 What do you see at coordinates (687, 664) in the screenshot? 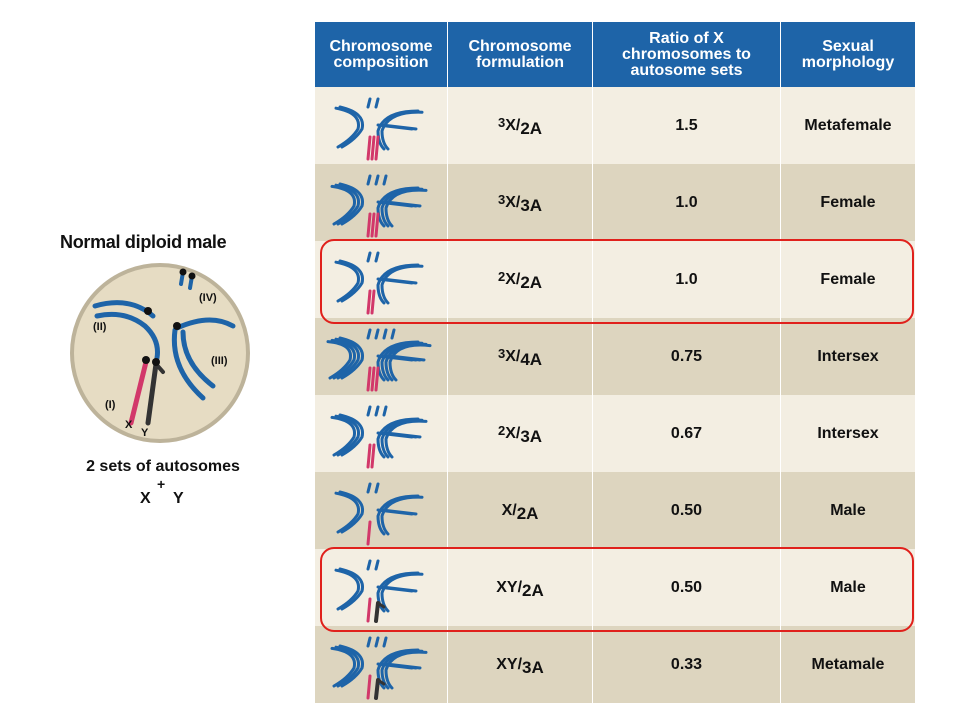
I see `ratio-cell: 0.33` at bounding box center [687, 664].